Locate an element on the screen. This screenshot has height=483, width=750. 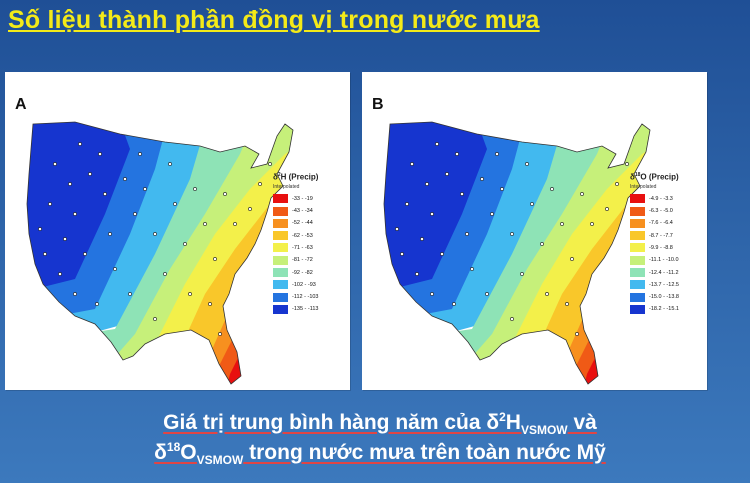
legend-label: -33 - -19 is located at coordinates (302, 198).